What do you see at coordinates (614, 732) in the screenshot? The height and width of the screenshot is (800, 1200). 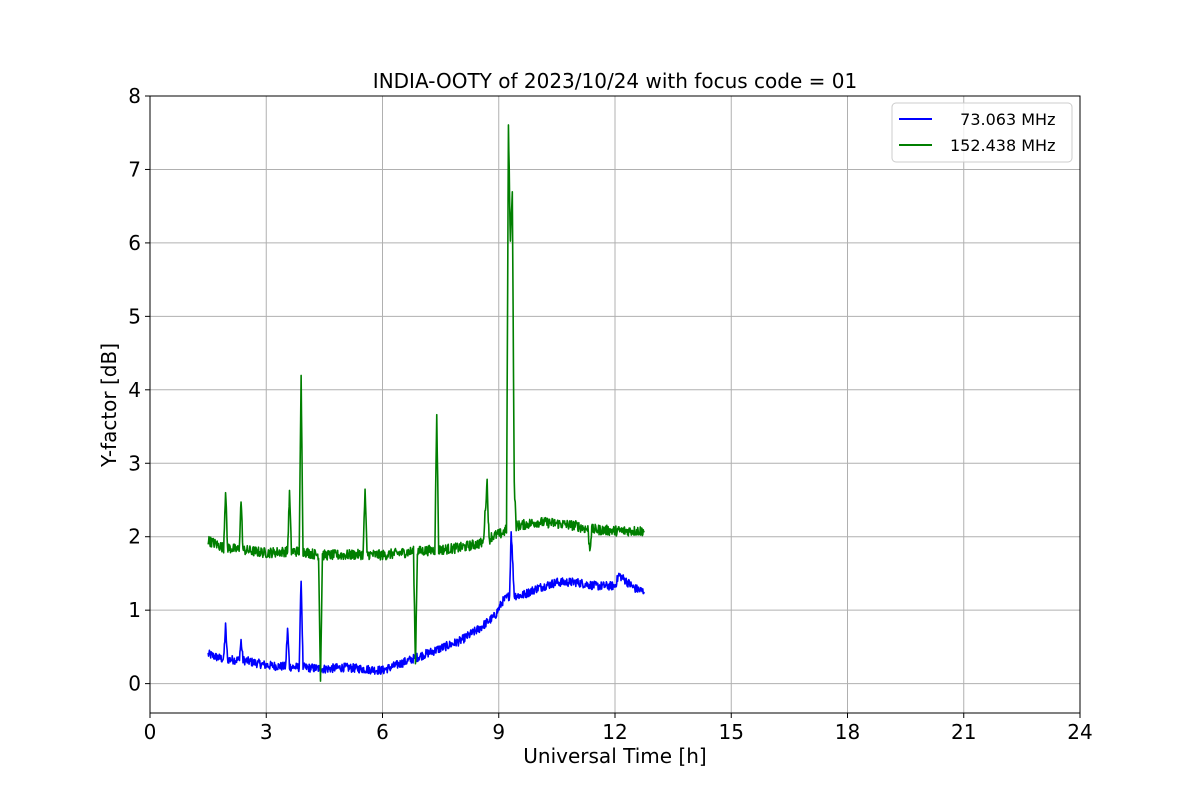 I see `x-tick-label: 12` at bounding box center [614, 732].